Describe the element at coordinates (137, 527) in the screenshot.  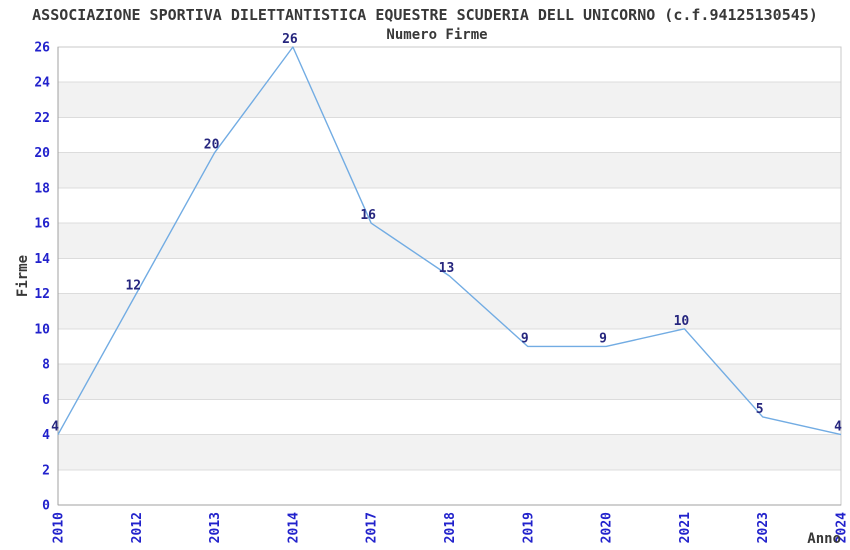
I see `x-tick-label: 2012` at that location.